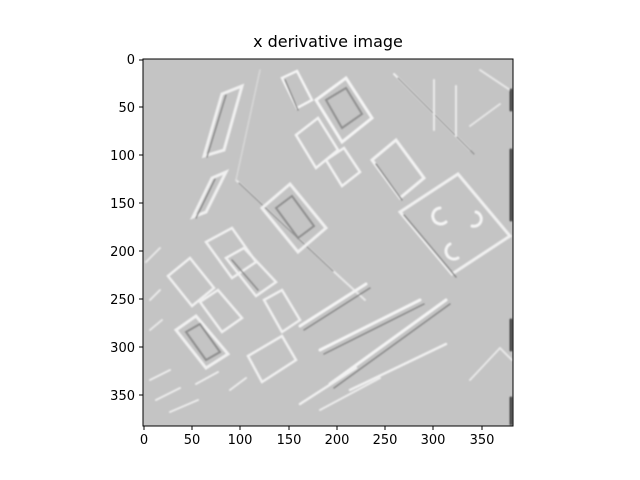  Describe the element at coordinates (433, 440) in the screenshot. I see `x-tick-label: 300` at that location.